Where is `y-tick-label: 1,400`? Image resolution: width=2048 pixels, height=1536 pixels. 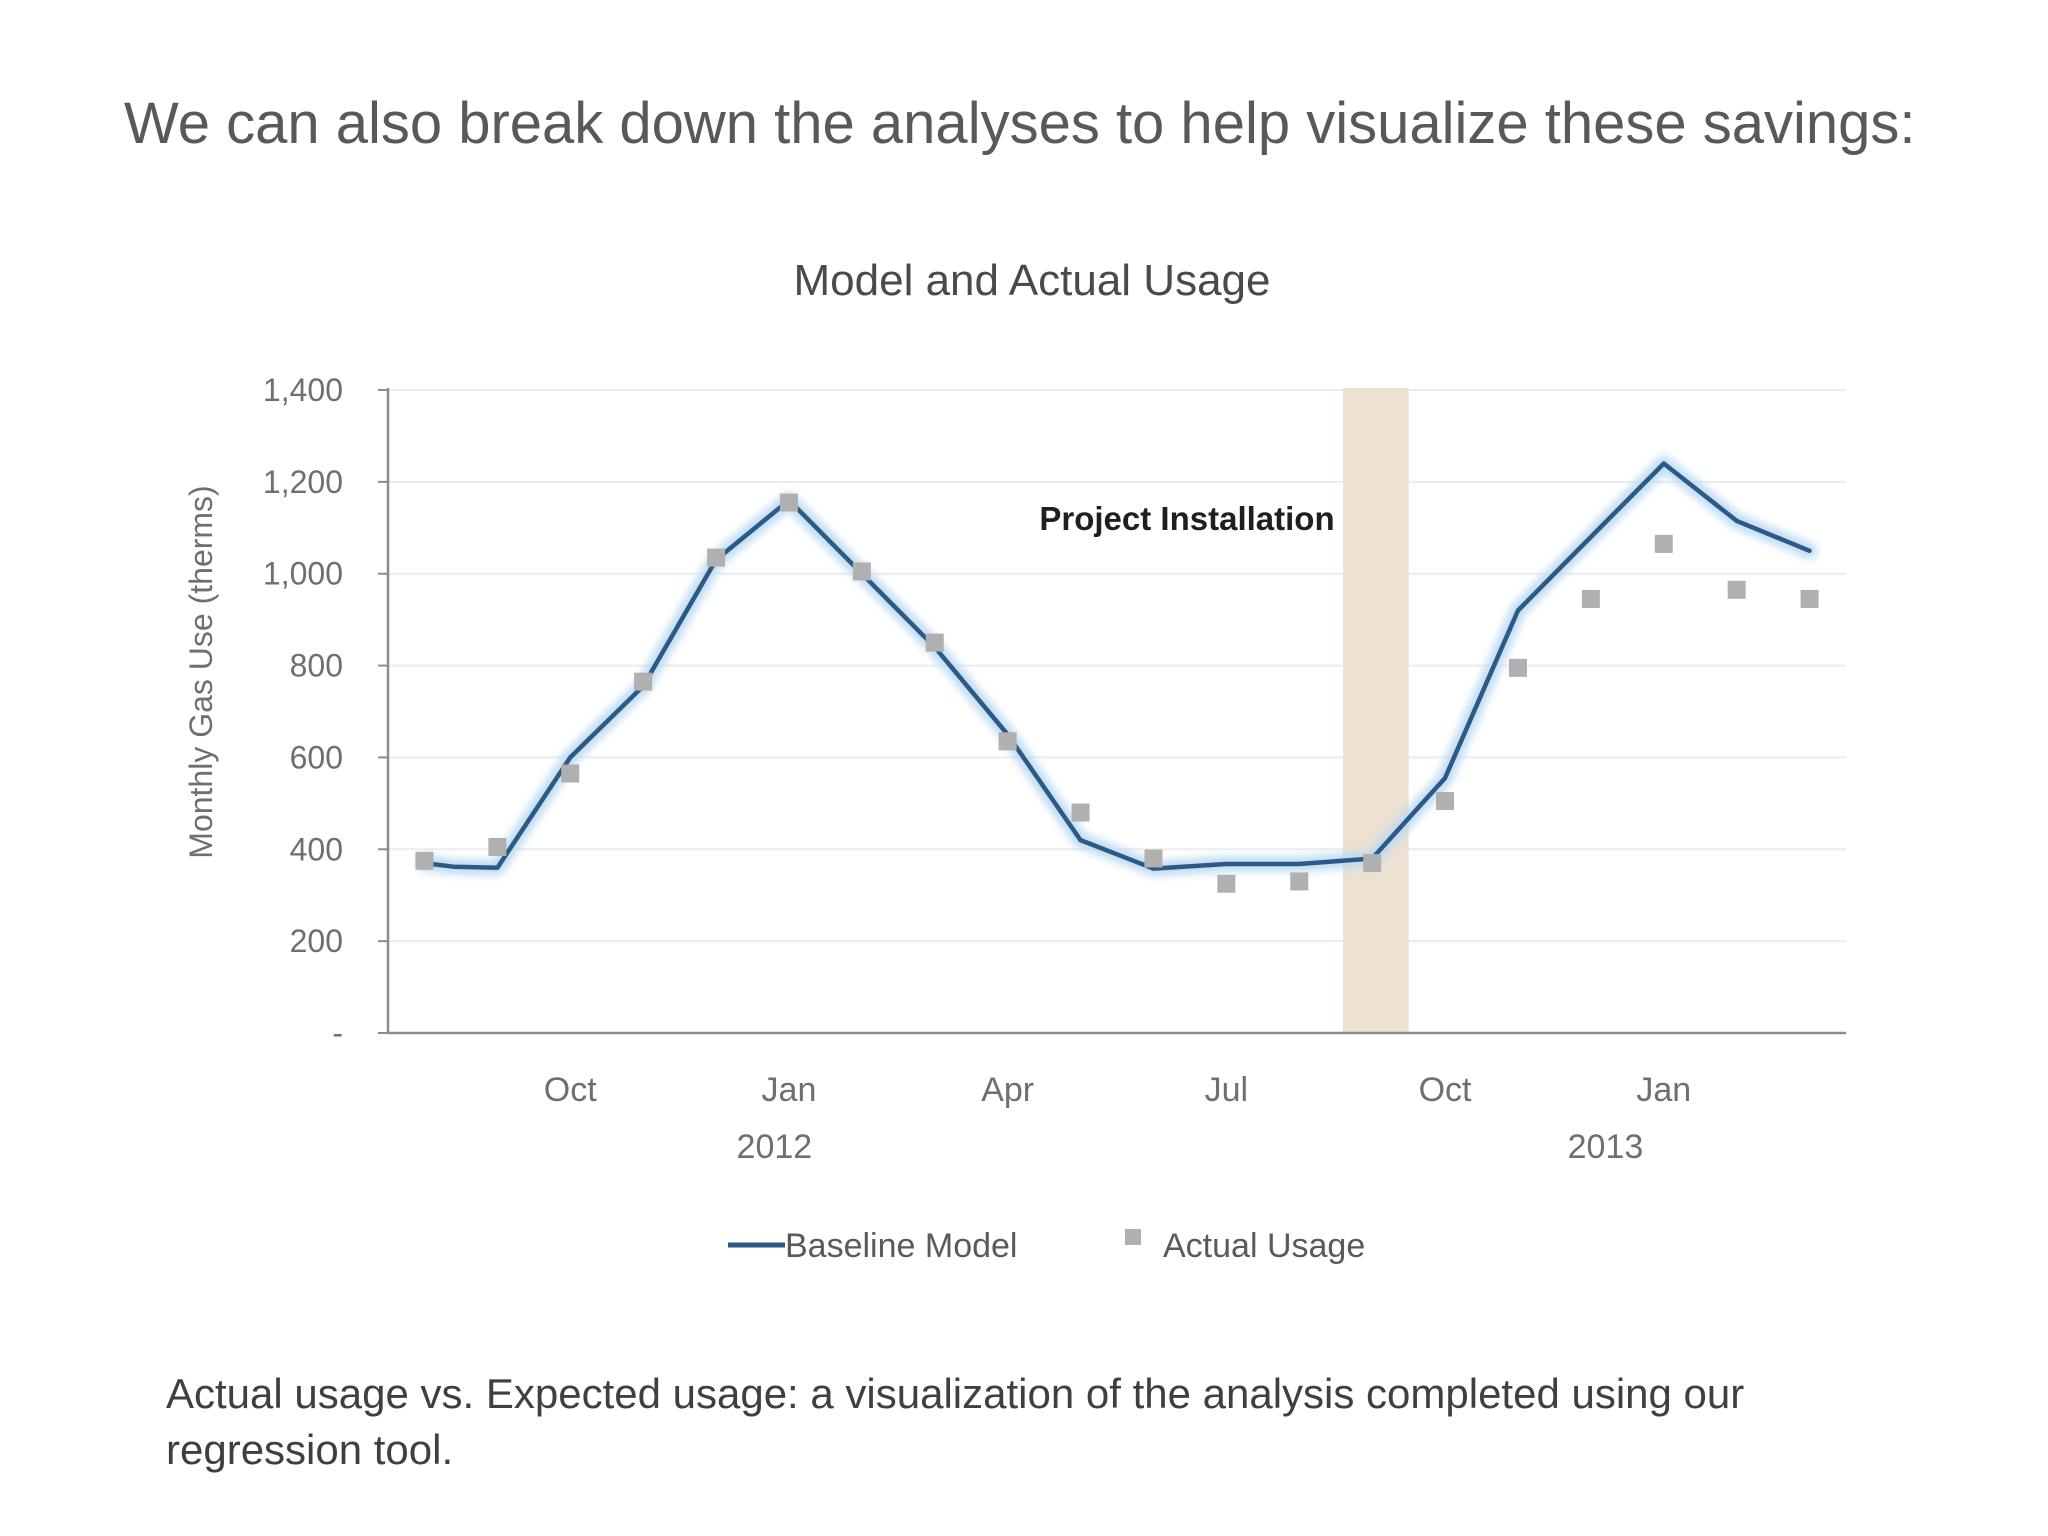 y-tick-label: 1,400 is located at coordinates (303, 390).